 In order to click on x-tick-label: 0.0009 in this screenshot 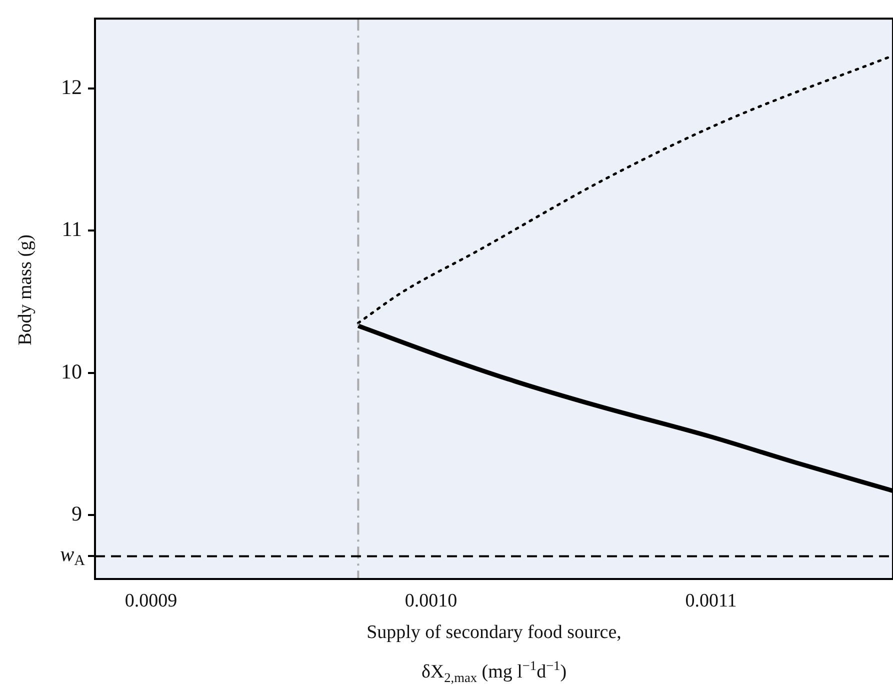, I will do `click(151, 601)`.